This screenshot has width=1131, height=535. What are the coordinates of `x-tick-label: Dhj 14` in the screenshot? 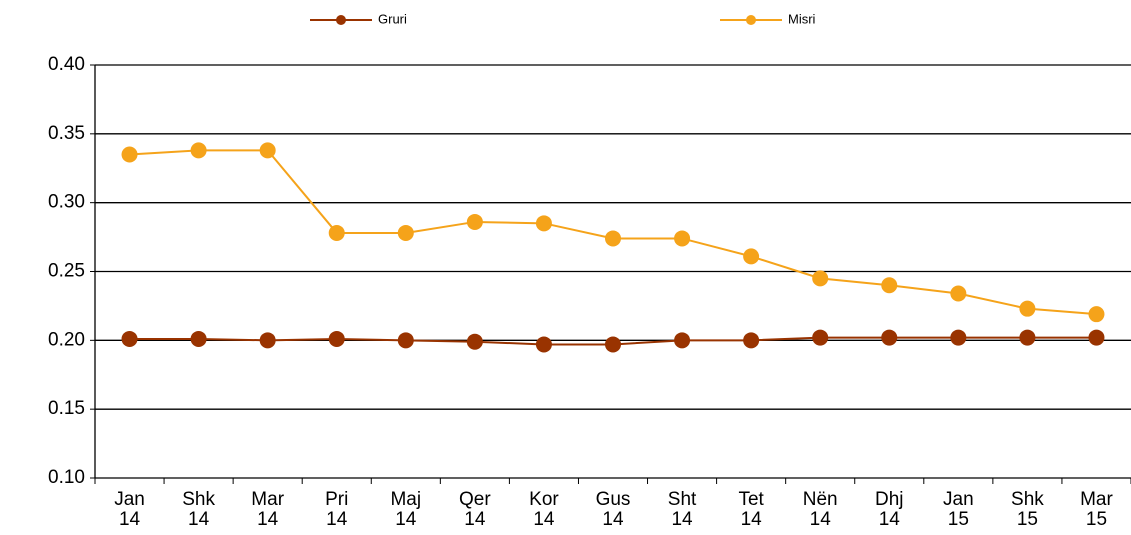 It's located at (889, 509).